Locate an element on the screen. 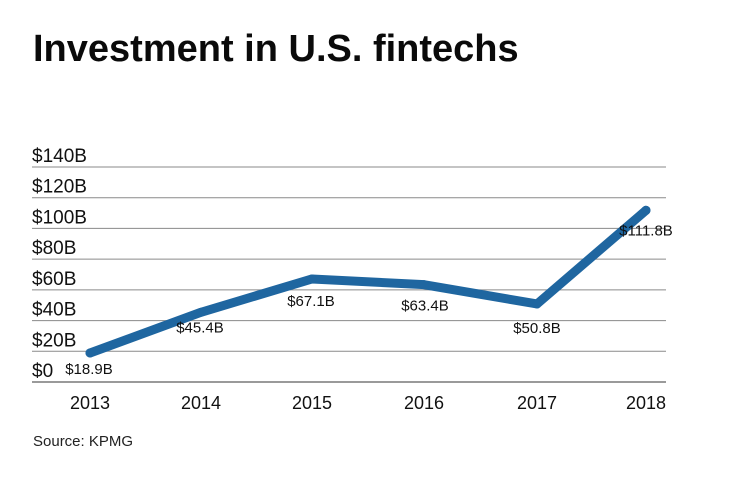 The width and height of the screenshot is (740, 482). y-tick-label: $0 is located at coordinates (42, 371).